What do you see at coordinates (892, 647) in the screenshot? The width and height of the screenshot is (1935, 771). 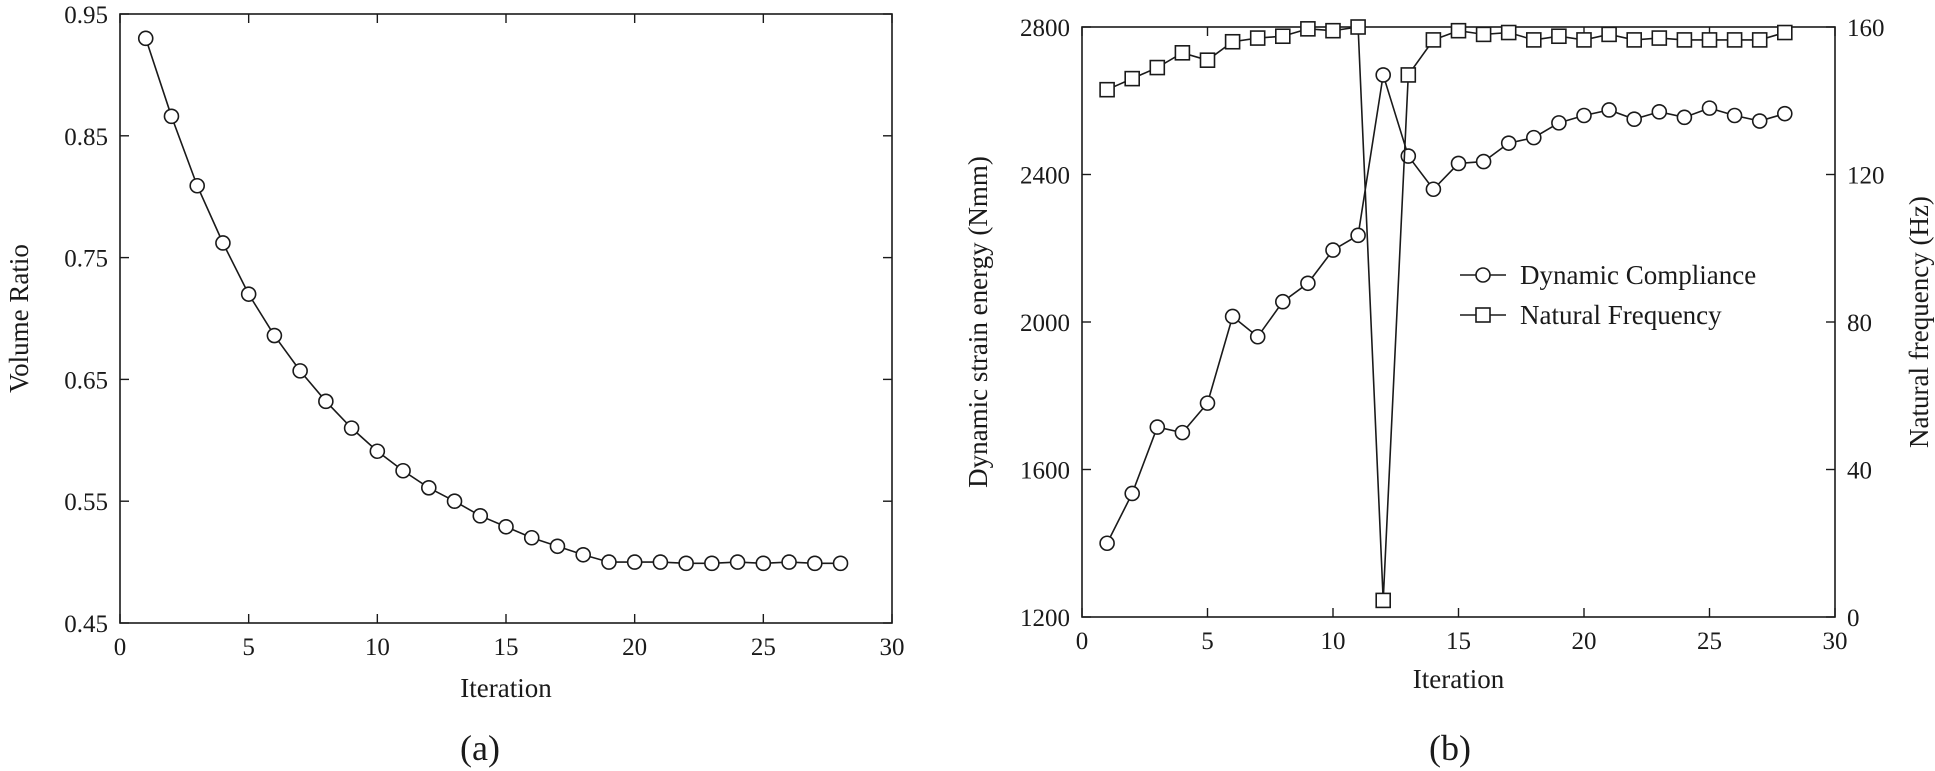 I see `x-tick-label: 30` at bounding box center [892, 647].